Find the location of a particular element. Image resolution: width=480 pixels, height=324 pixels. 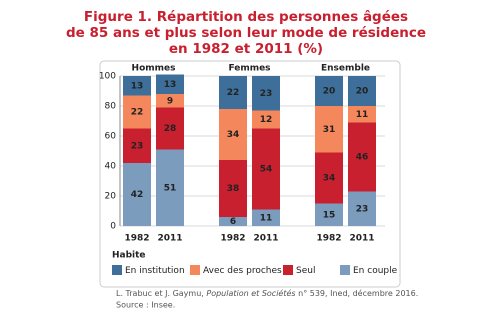

data-label: 51 is located at coordinates (170, 188).